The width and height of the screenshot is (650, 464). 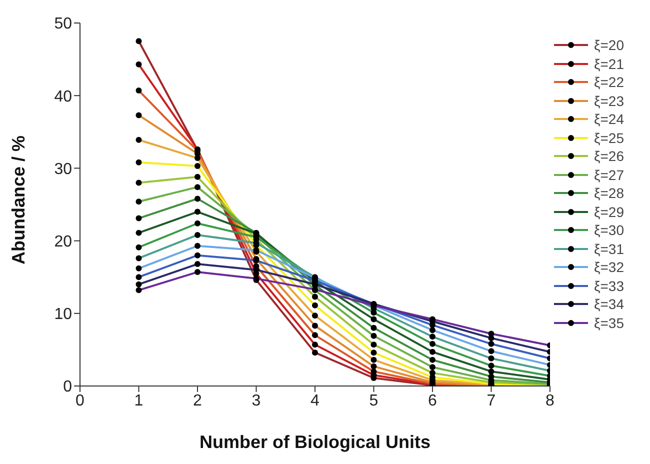 What do you see at coordinates (63, 315) in the screenshot?
I see `y-tick-label: 10` at bounding box center [63, 315].